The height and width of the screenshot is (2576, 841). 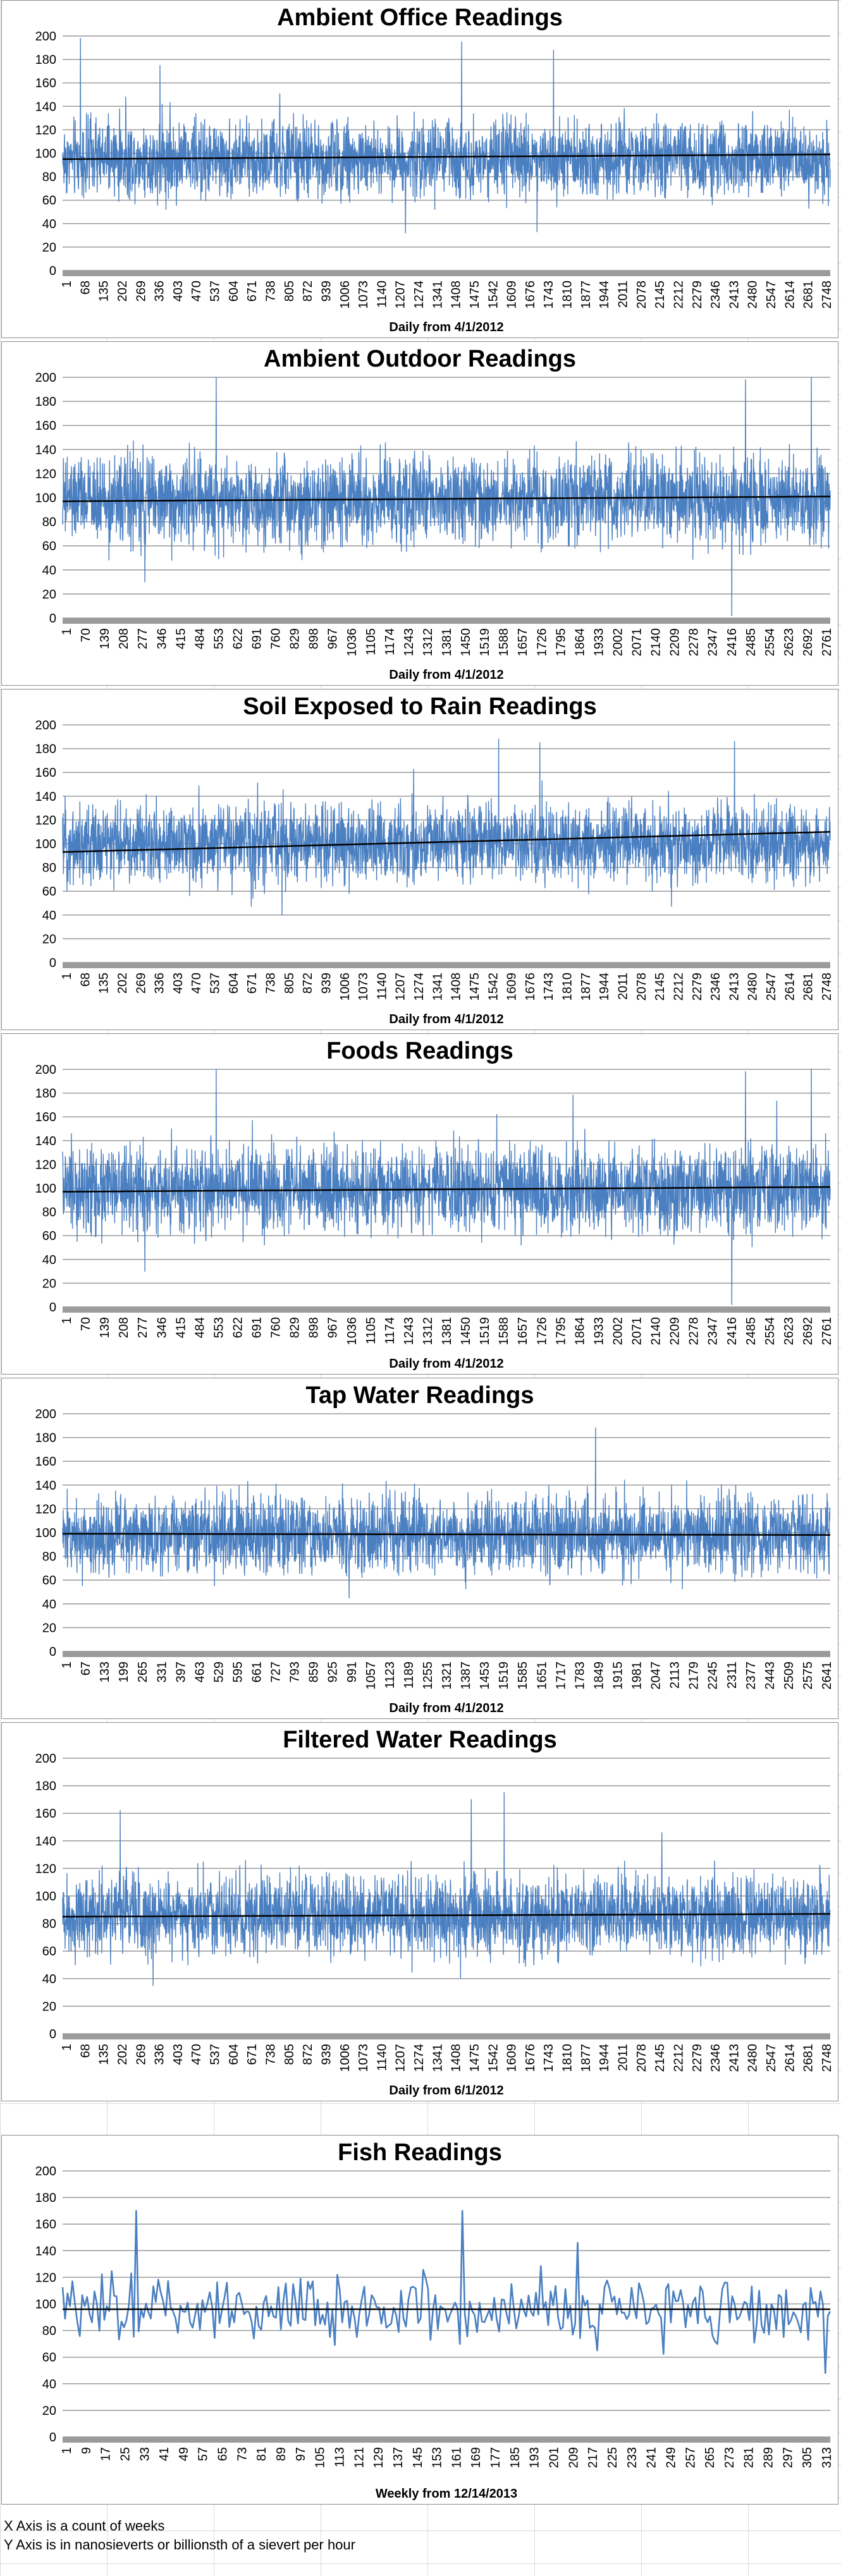 I want to click on x-tick-label: 281, so click(x=749, y=2457).